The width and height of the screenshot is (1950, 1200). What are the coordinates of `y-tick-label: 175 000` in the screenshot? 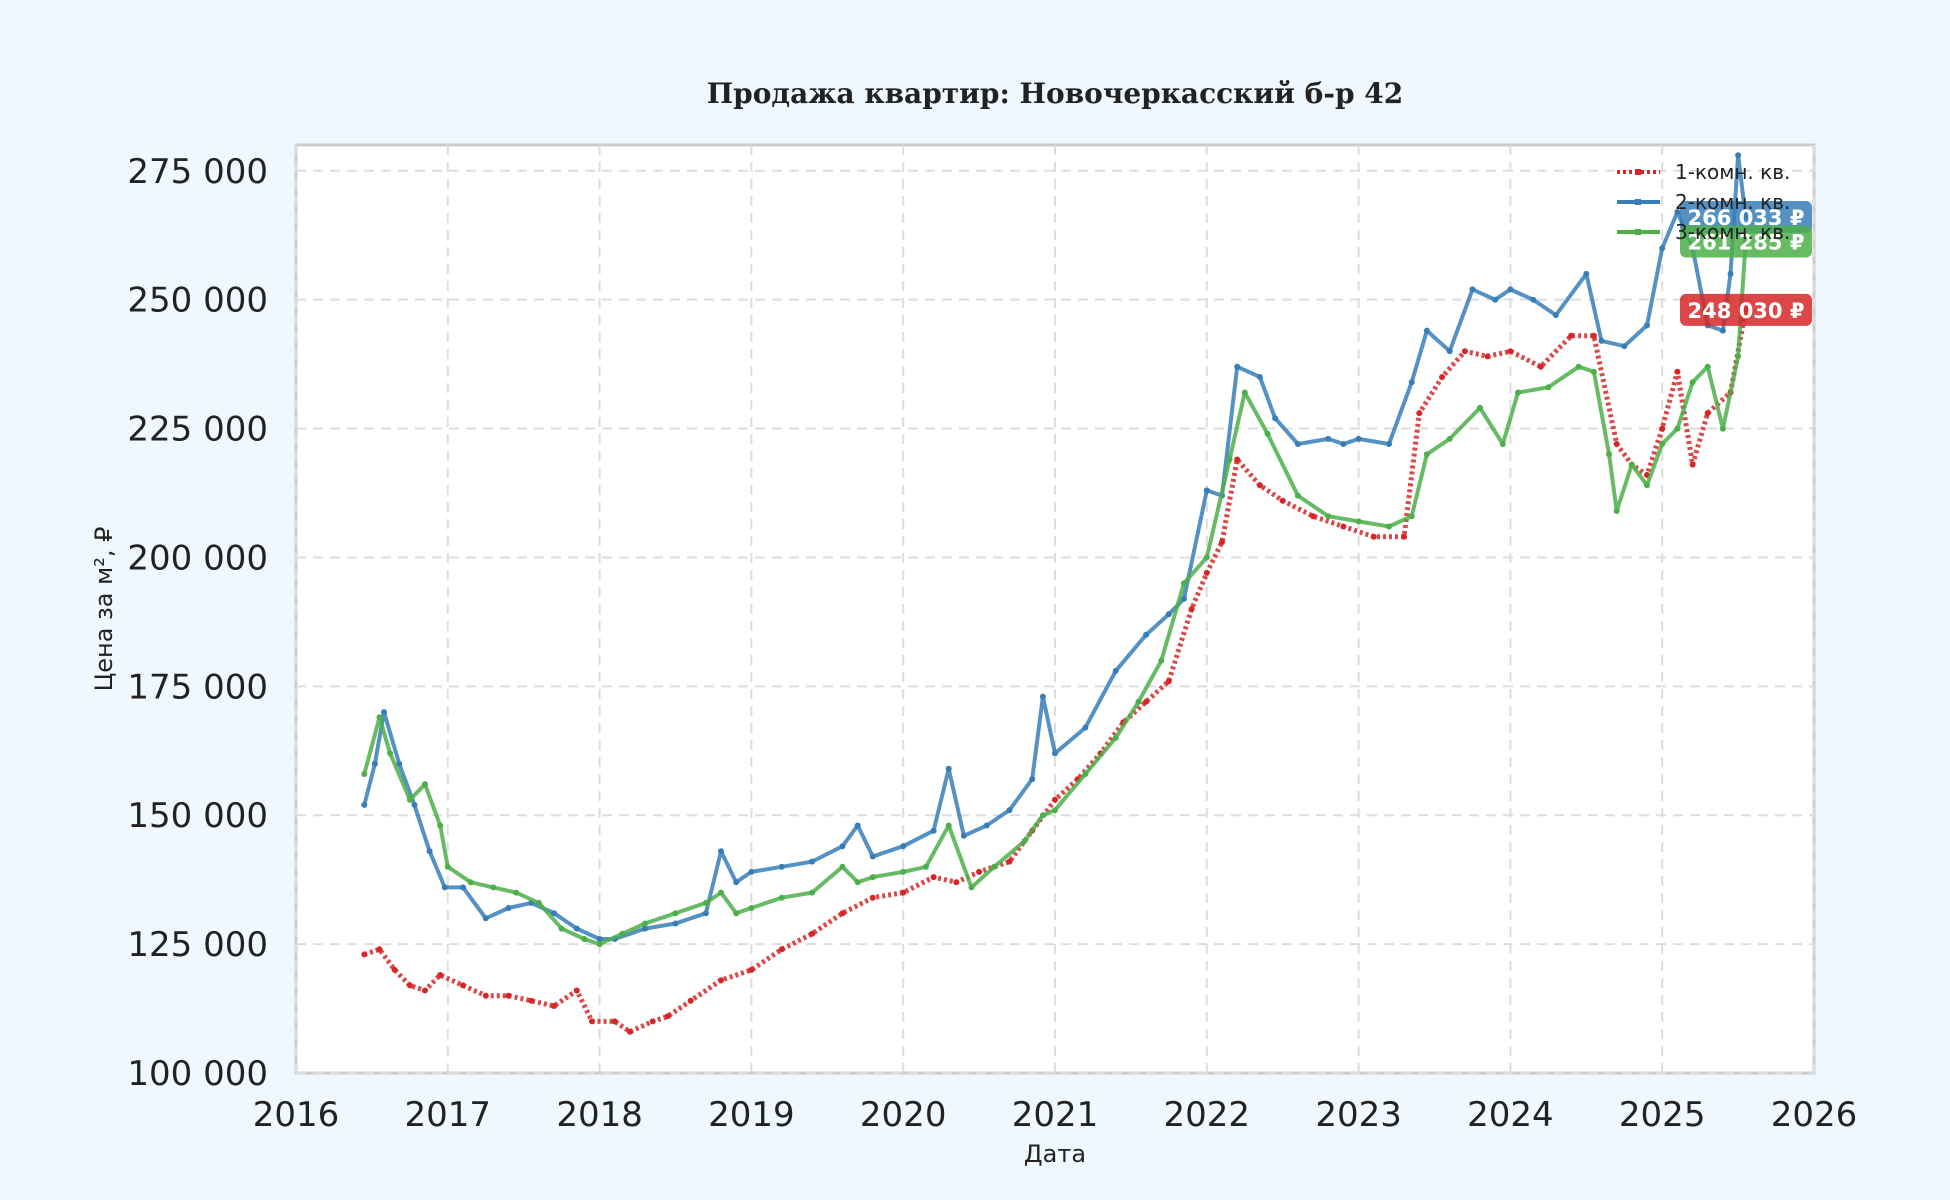 It's located at (197, 687).